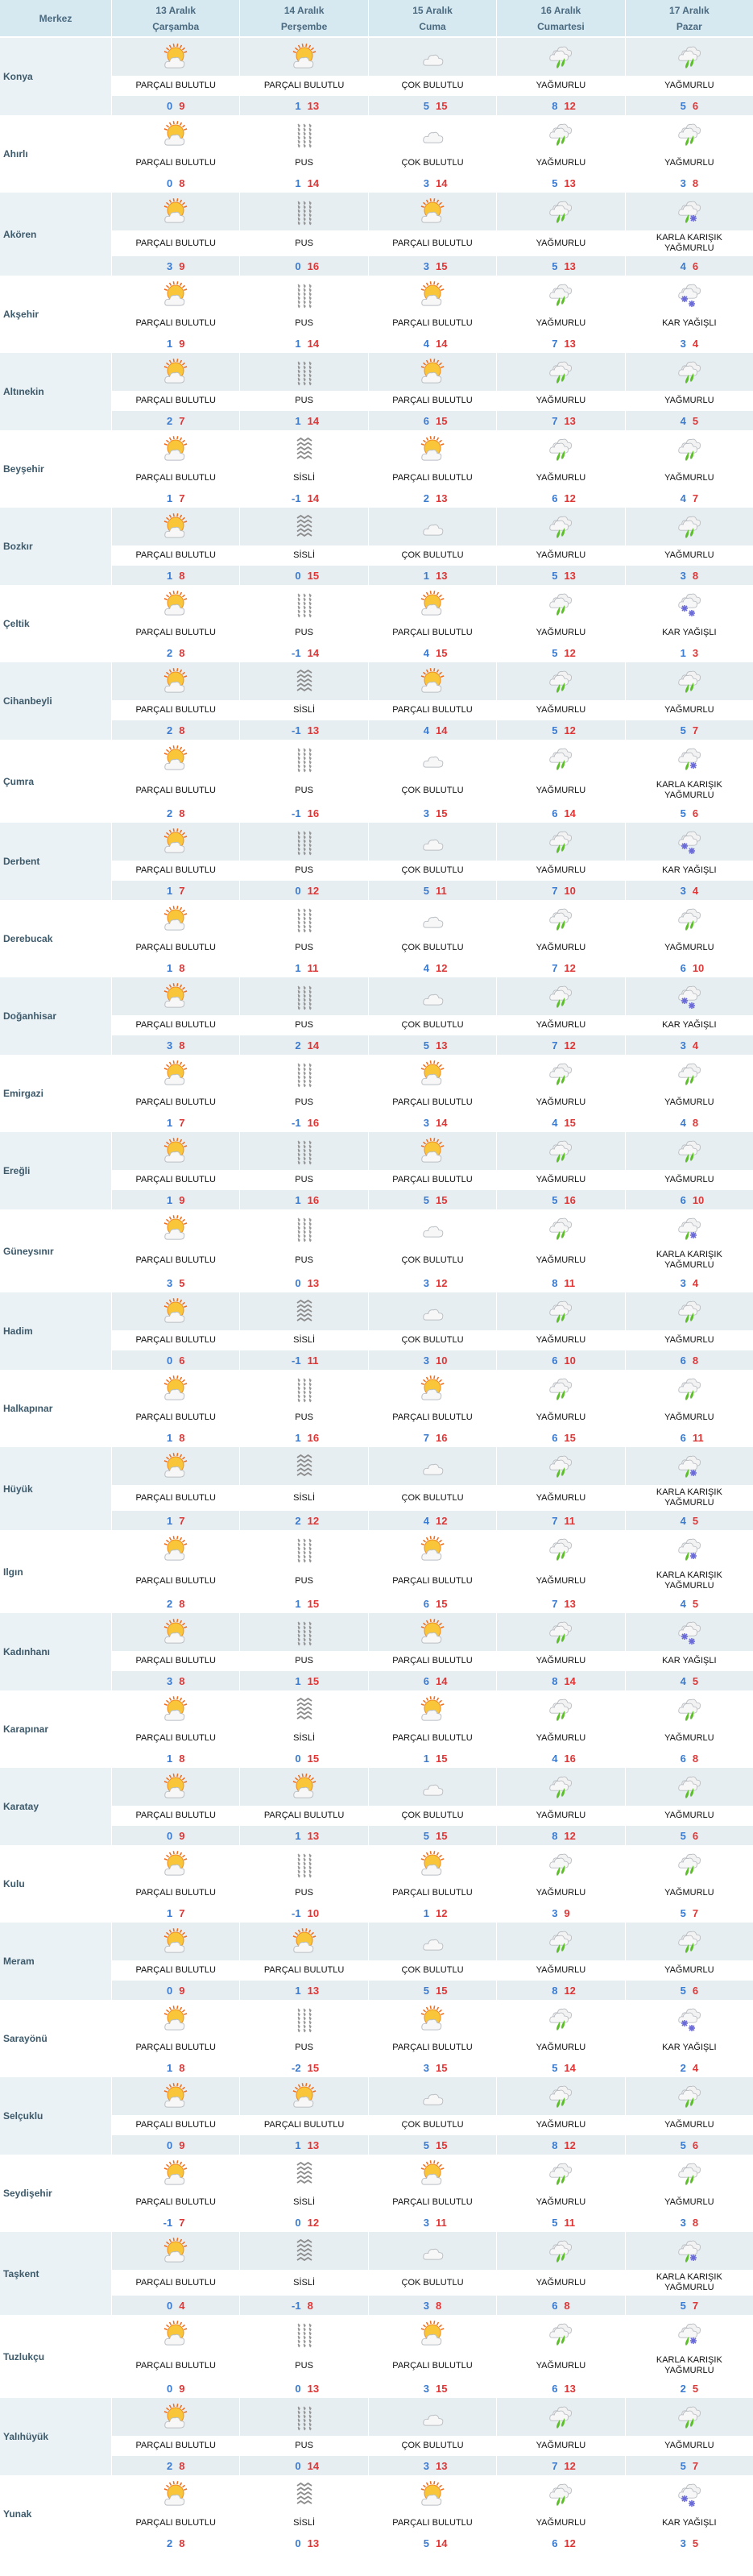 The width and height of the screenshot is (753, 2576). Describe the element at coordinates (433, 762) in the screenshot. I see `cloudy-icon` at that location.